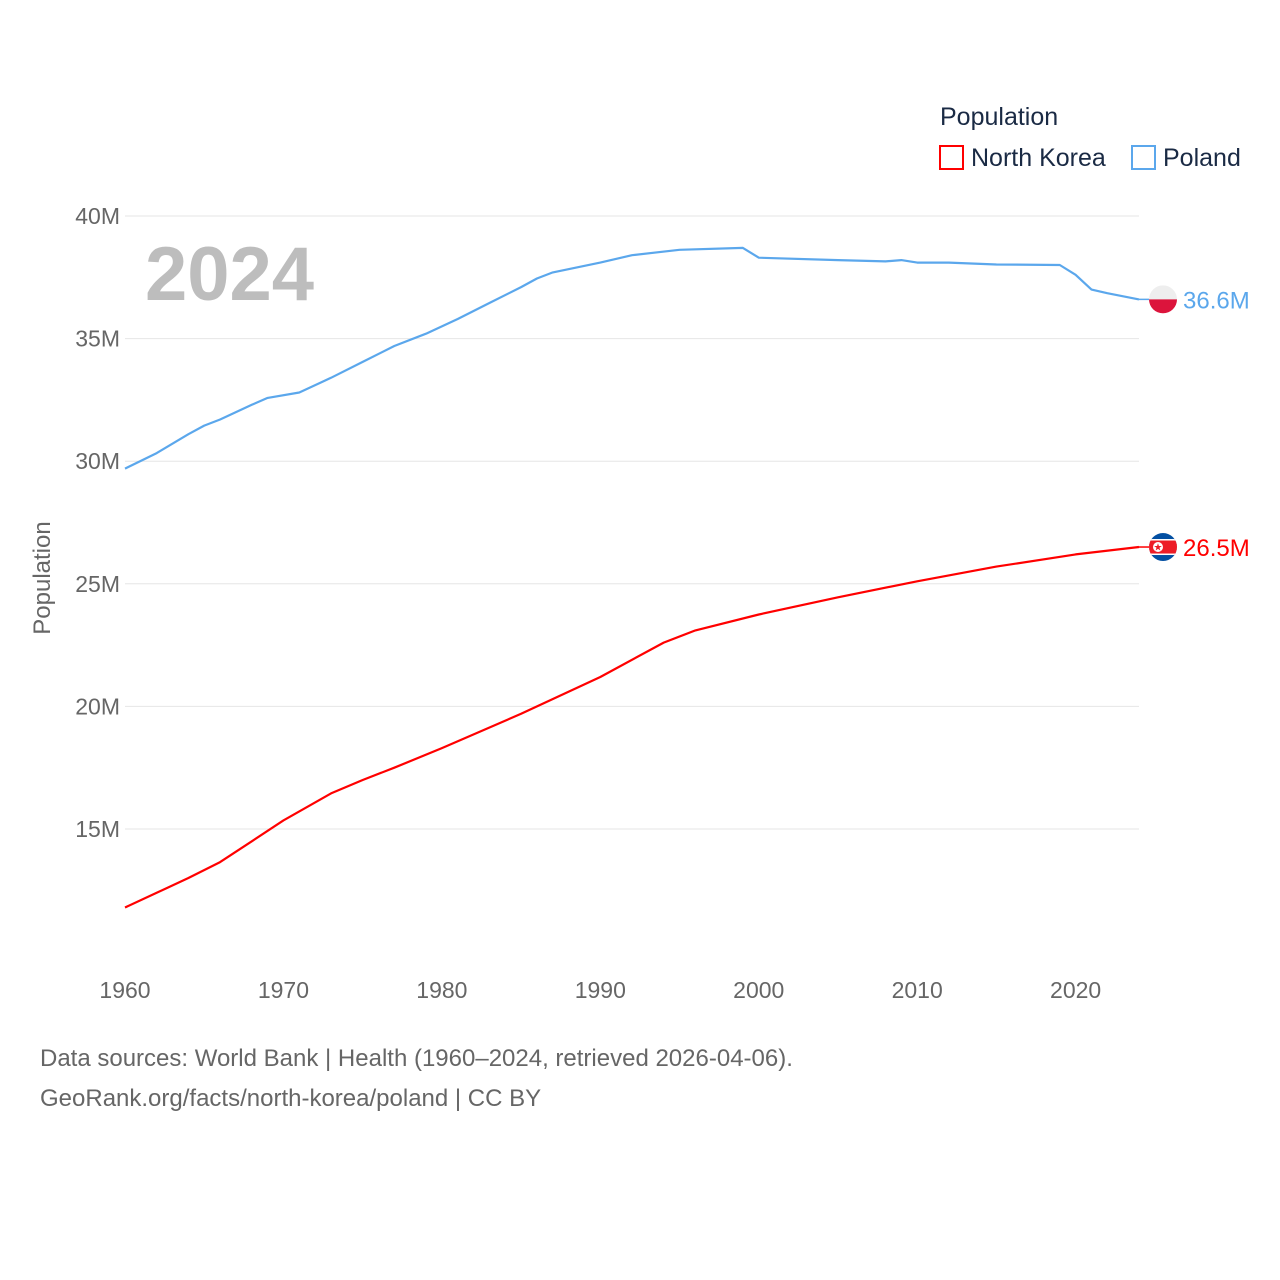  What do you see at coordinates (999, 117) in the screenshot?
I see `legend-title: Population` at bounding box center [999, 117].